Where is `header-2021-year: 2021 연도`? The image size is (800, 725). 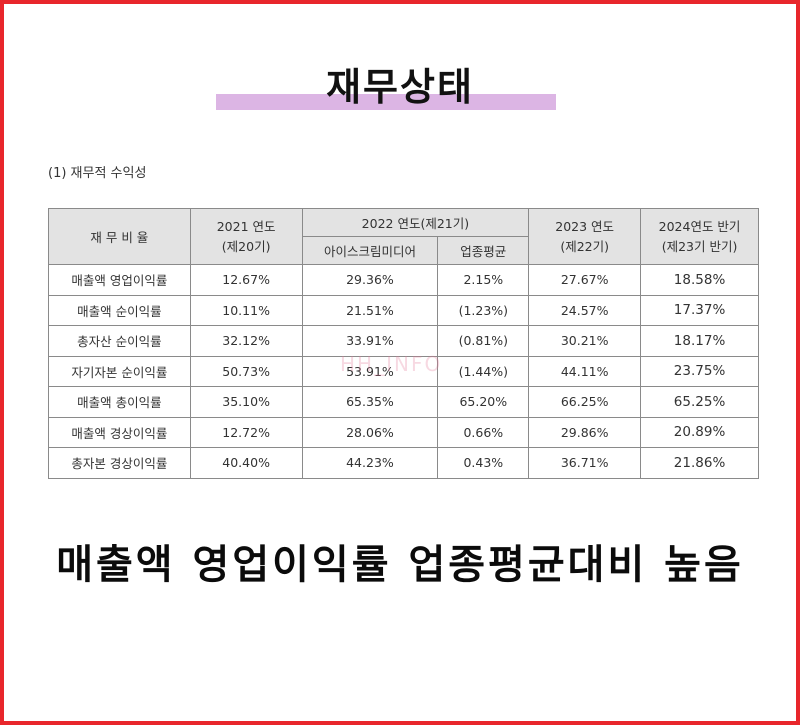 header-2021-year: 2021 연도 is located at coordinates (246, 226).